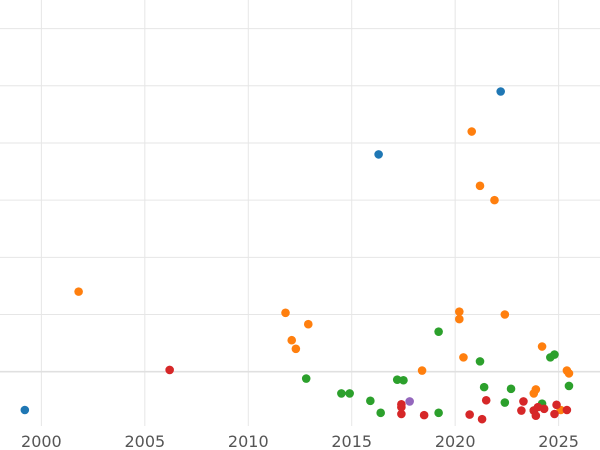 This screenshot has width=600, height=450. What do you see at coordinates (144, 441) in the screenshot?
I see `x-tick-label-2005: 2005` at bounding box center [144, 441].